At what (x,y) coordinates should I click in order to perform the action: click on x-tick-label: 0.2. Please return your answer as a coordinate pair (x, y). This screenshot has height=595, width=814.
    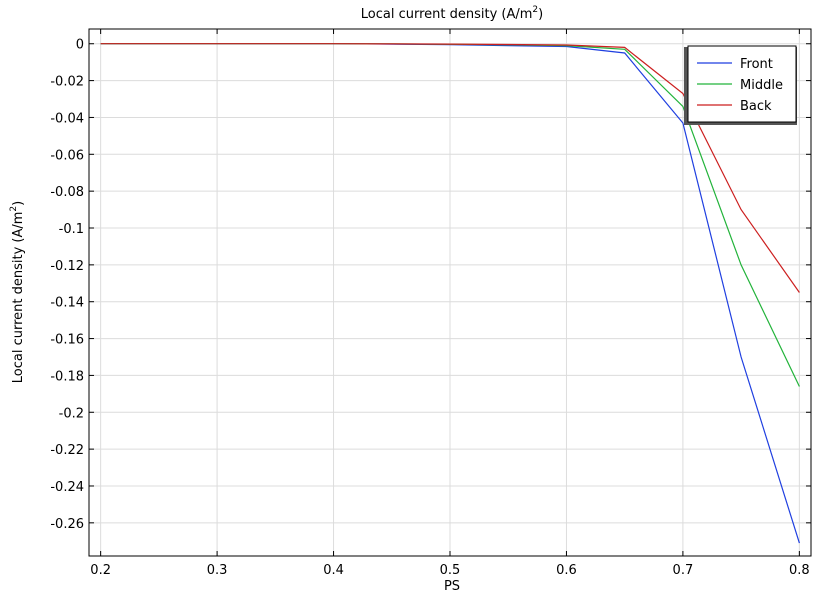
    Looking at the image, I should click on (100, 570).